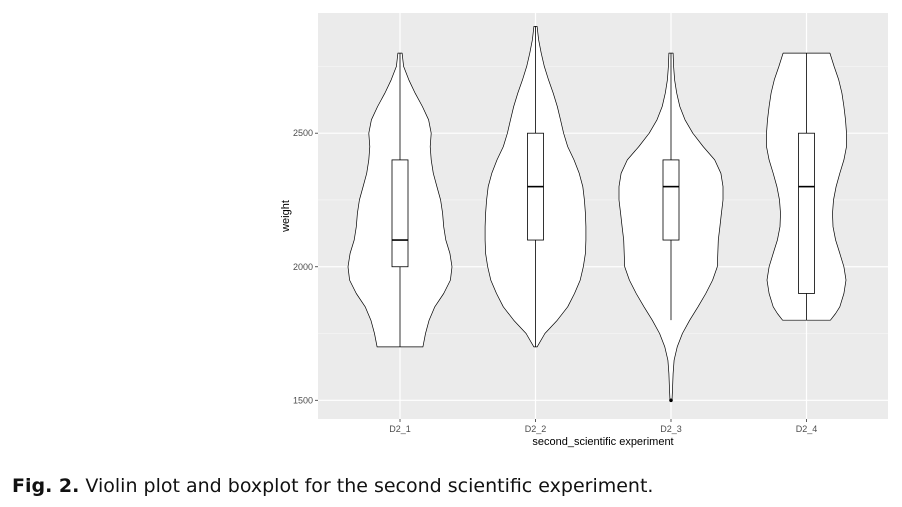 The width and height of the screenshot is (902, 507). Describe the element at coordinates (303, 400) in the screenshot. I see `y-tick-label: 1500` at that location.